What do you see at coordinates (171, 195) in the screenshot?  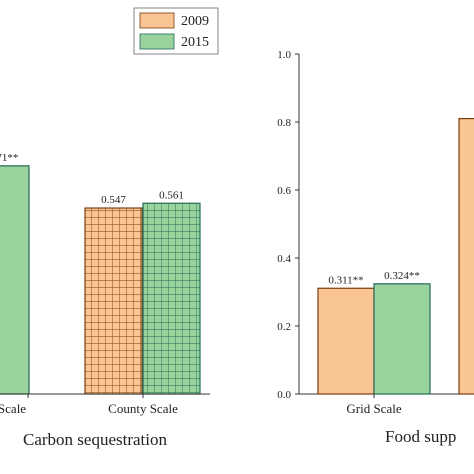 I see `data-label: 0.561` at bounding box center [171, 195].